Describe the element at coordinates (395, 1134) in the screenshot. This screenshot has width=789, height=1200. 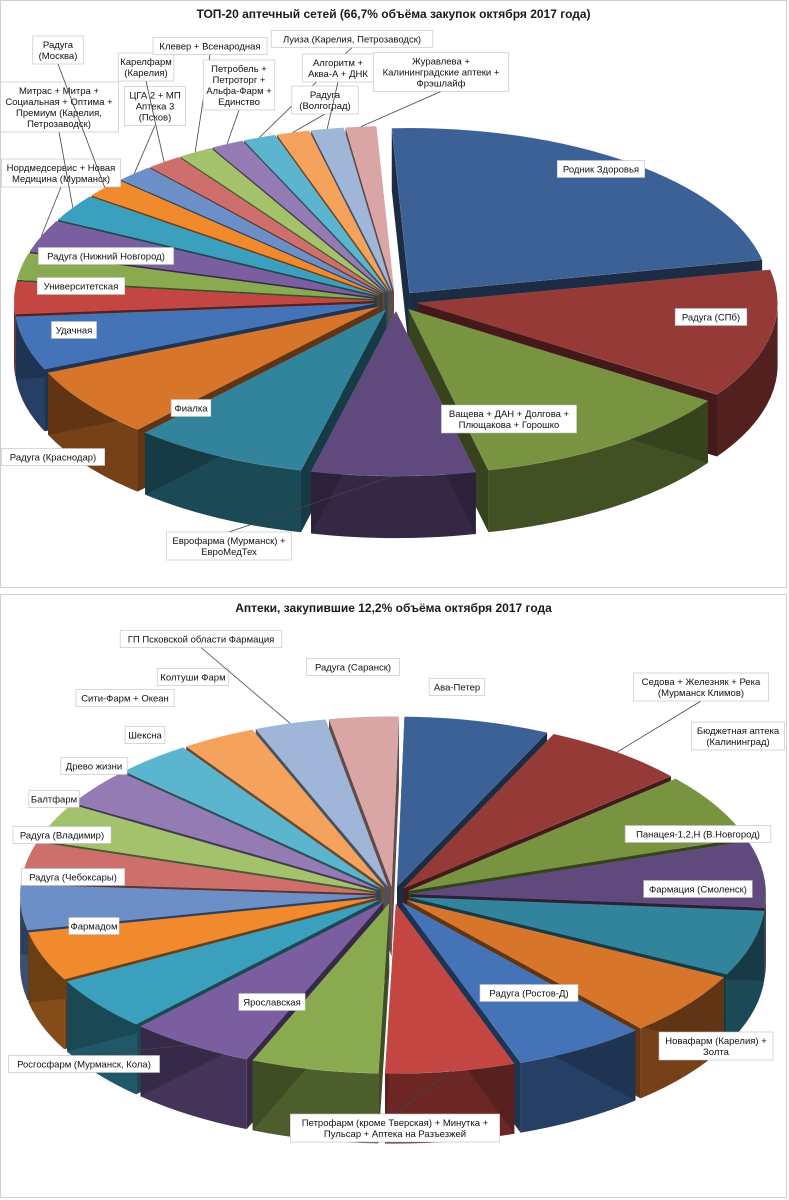
I see `slice-label-line: Пульсар + Аптека на Разъезжей` at that location.